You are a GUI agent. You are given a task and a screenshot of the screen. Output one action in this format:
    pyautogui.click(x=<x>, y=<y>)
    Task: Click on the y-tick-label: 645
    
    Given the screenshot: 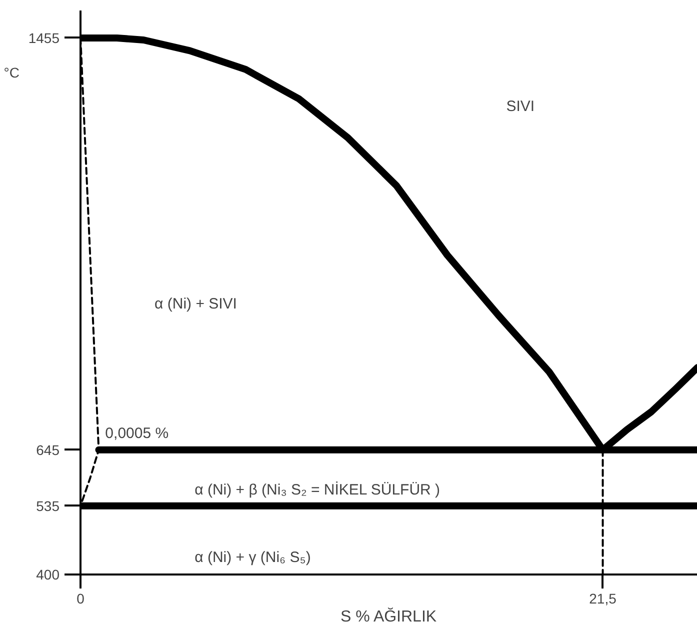 What is the action you would take?
    pyautogui.click(x=48, y=450)
    